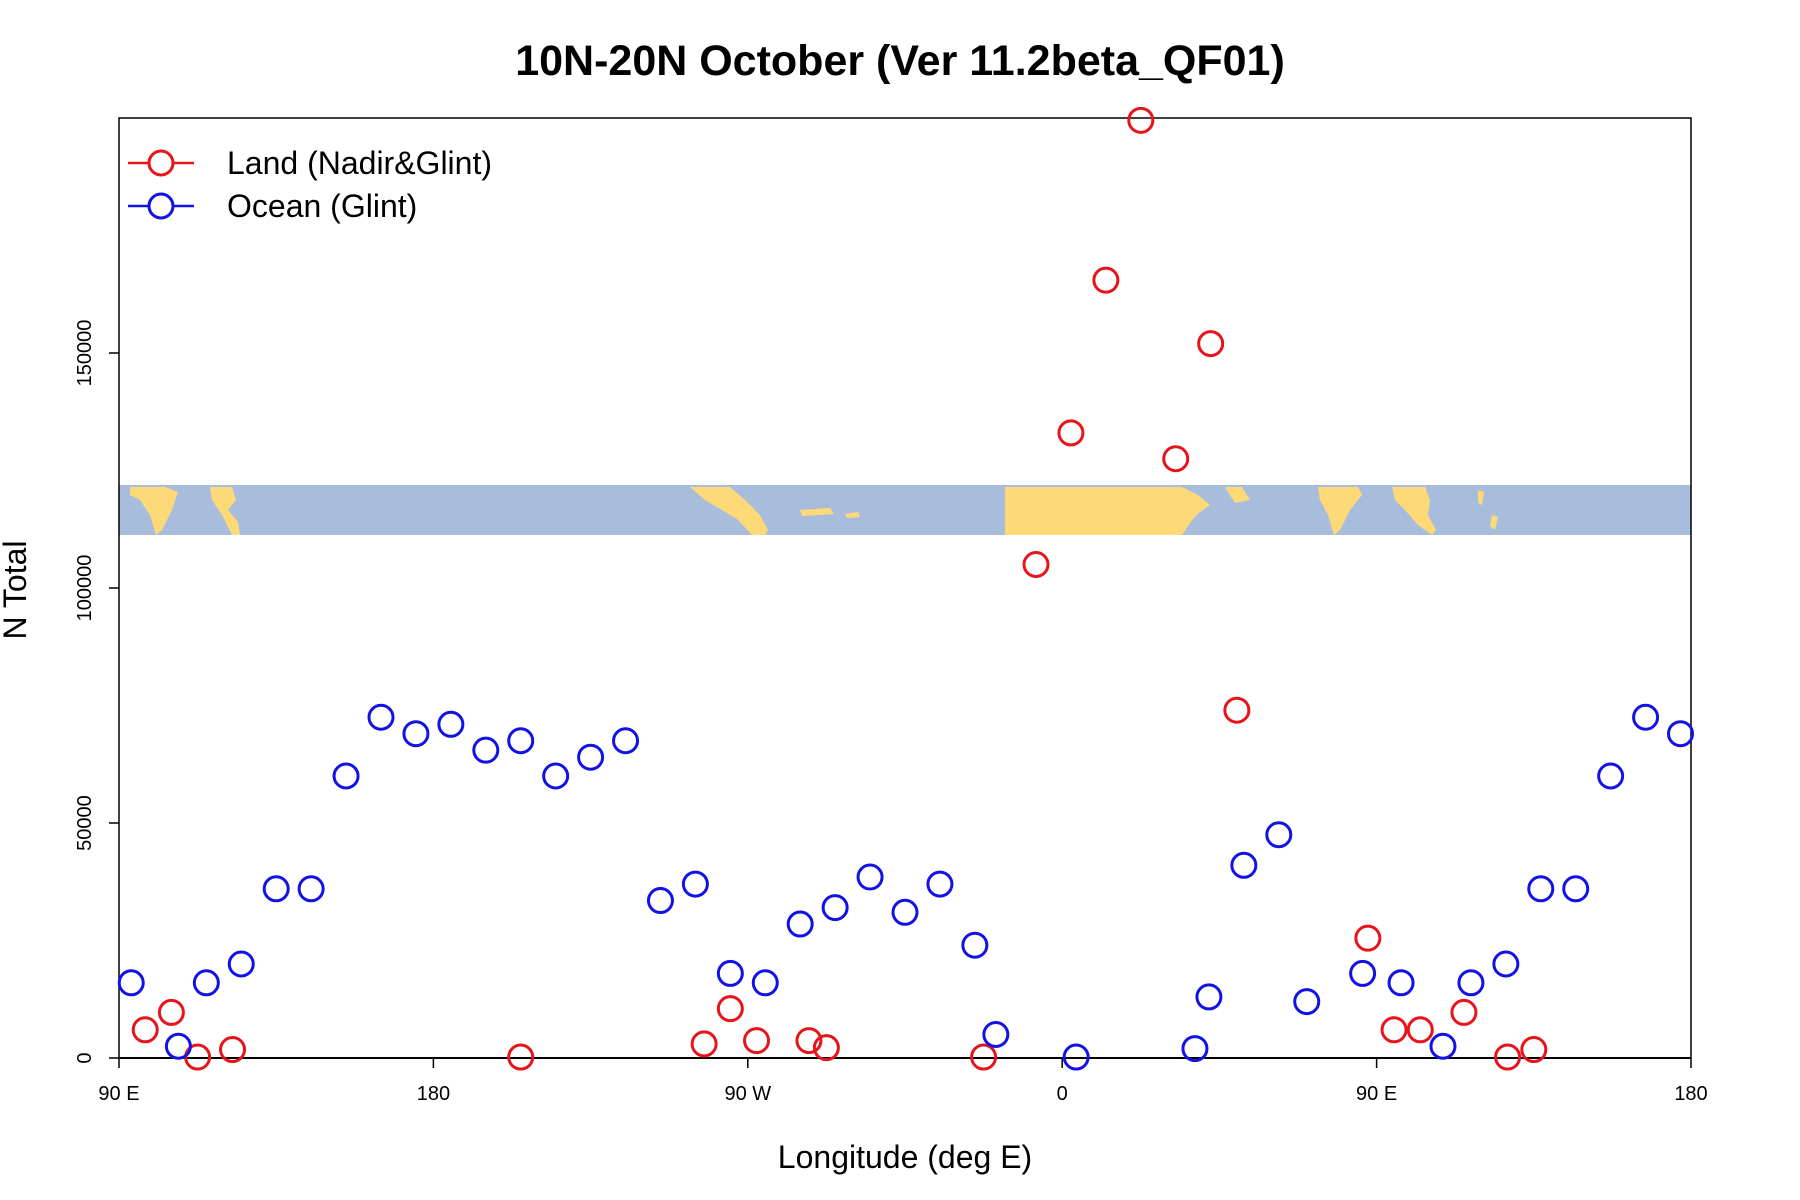 The image size is (1800, 1200). Describe the element at coordinates (161, 163) in the screenshot. I see `legend-land-marker` at that location.